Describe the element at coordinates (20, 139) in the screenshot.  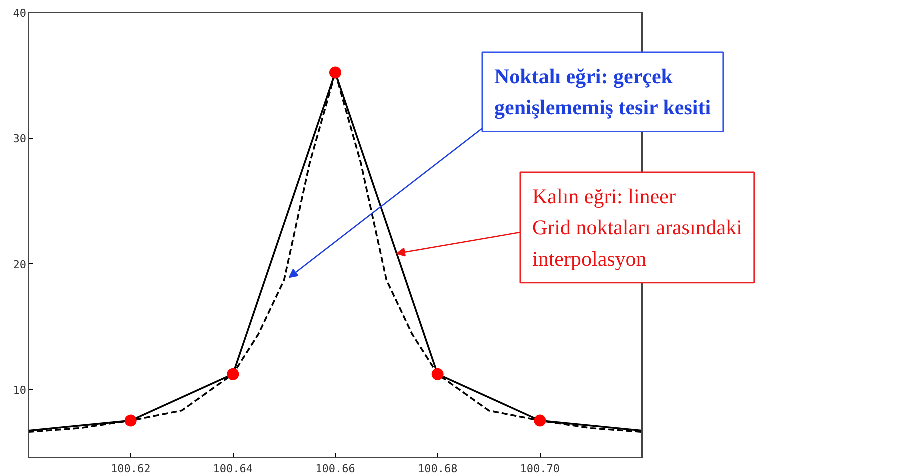
I see `y-tick-label: 30` at that location.